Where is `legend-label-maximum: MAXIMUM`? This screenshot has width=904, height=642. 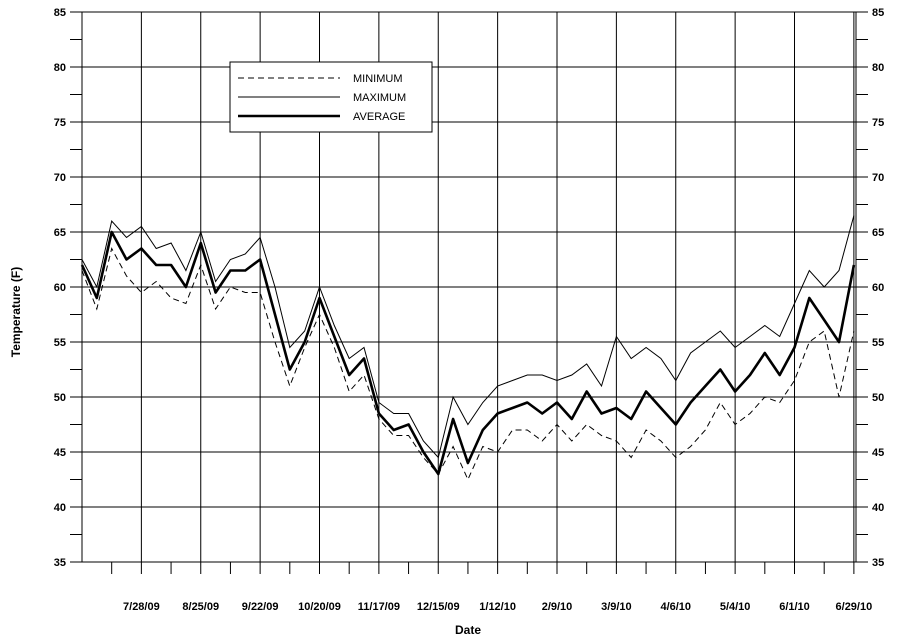 legend-label-maximum: MAXIMUM is located at coordinates (379, 98).